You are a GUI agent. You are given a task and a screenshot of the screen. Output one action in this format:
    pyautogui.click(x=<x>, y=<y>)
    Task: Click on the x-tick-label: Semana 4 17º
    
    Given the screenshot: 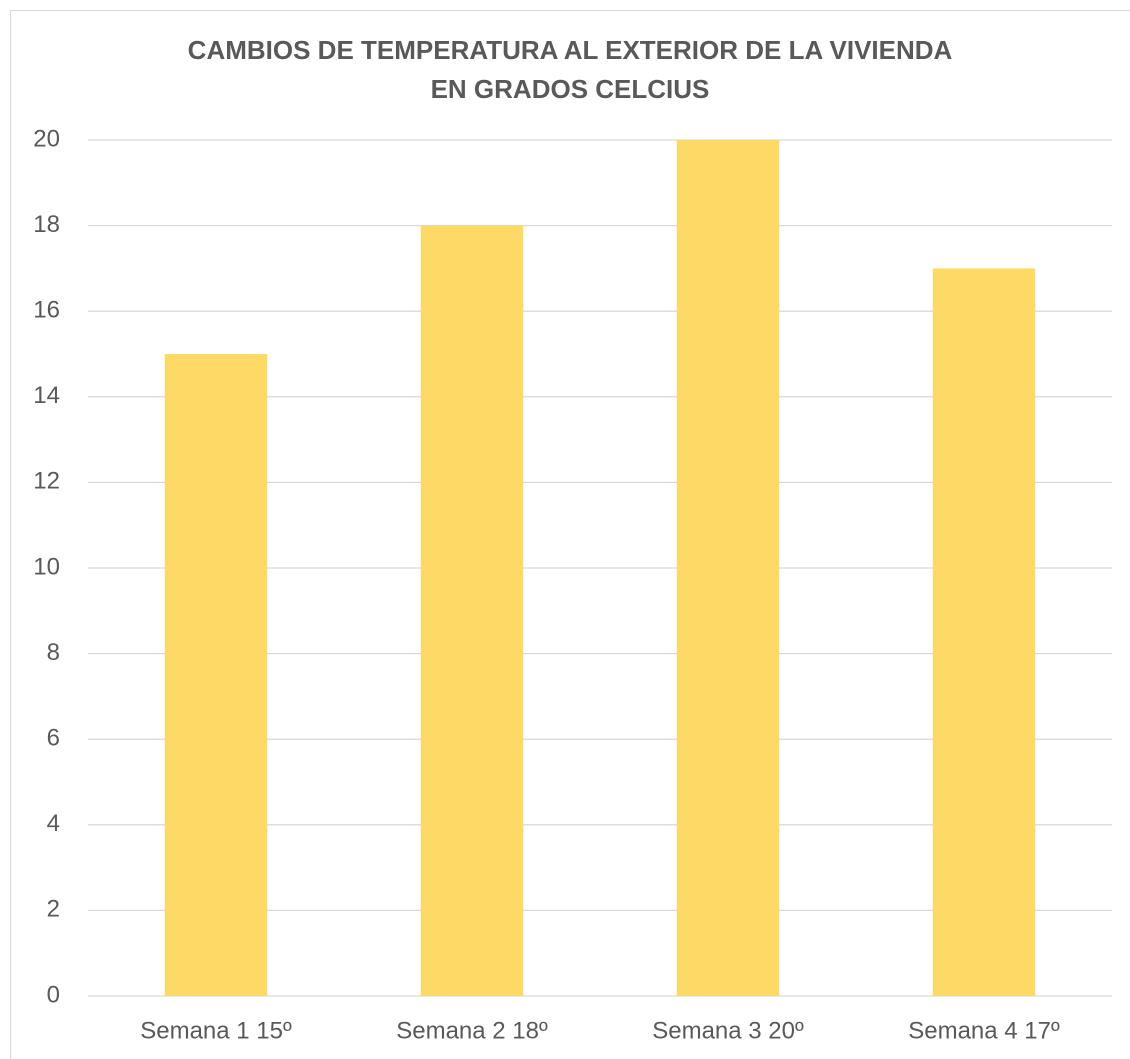 What is the action you would take?
    pyautogui.click(x=984, y=1030)
    